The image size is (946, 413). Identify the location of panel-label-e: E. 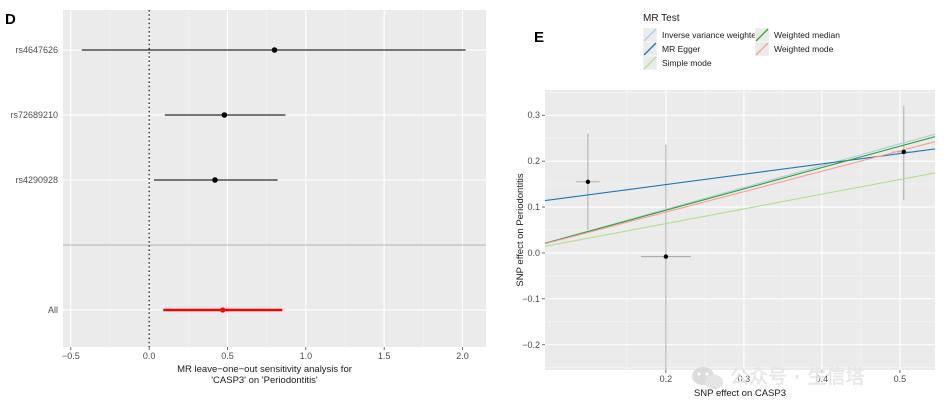
(539, 37).